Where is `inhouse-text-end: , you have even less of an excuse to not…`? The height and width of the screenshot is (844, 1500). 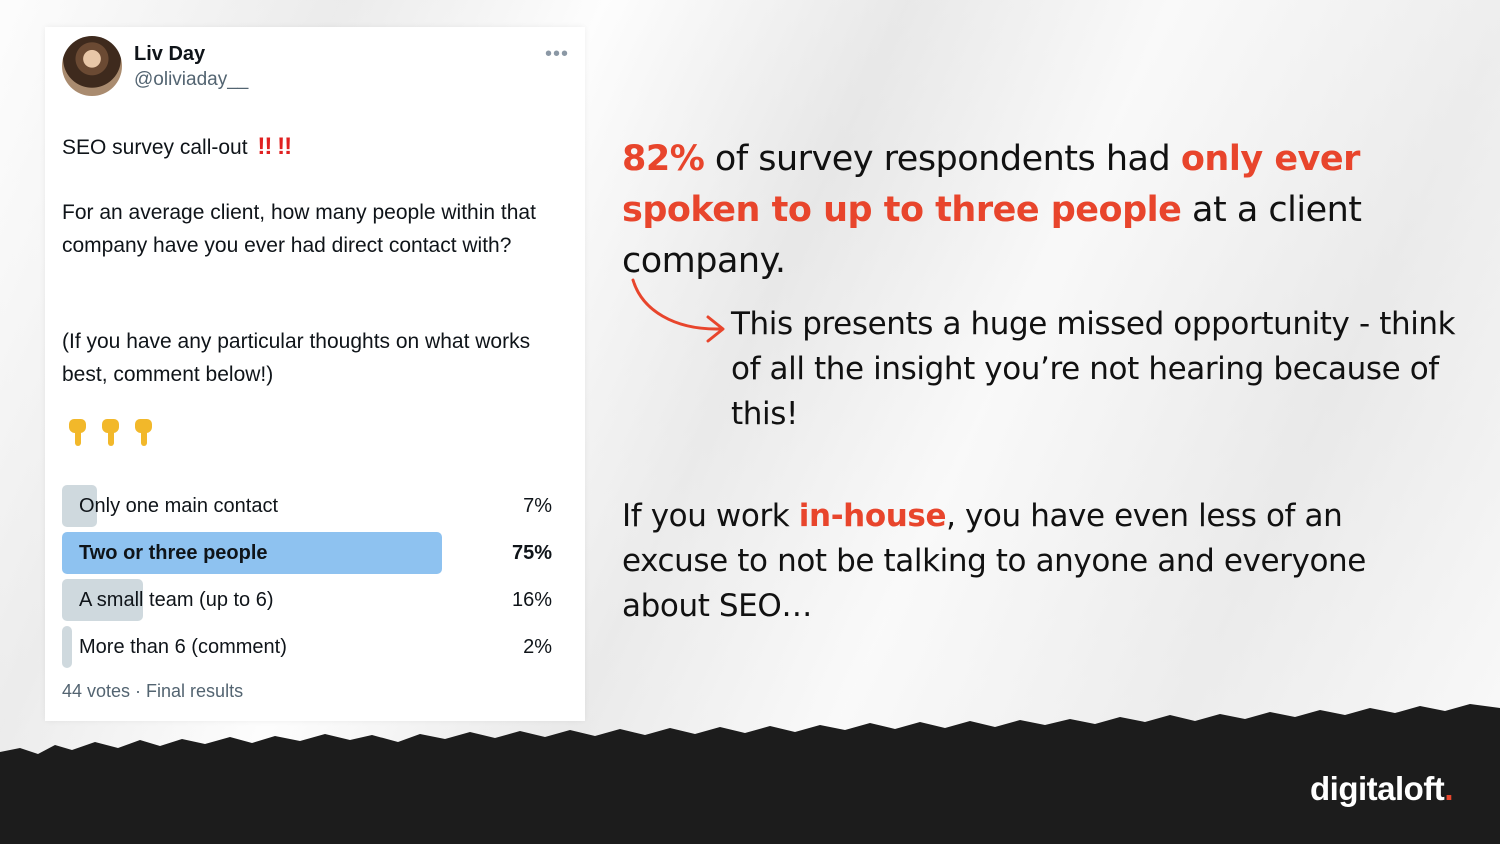
inhouse-text-end: , you have even less of an excuse to not… is located at coordinates (994, 561).